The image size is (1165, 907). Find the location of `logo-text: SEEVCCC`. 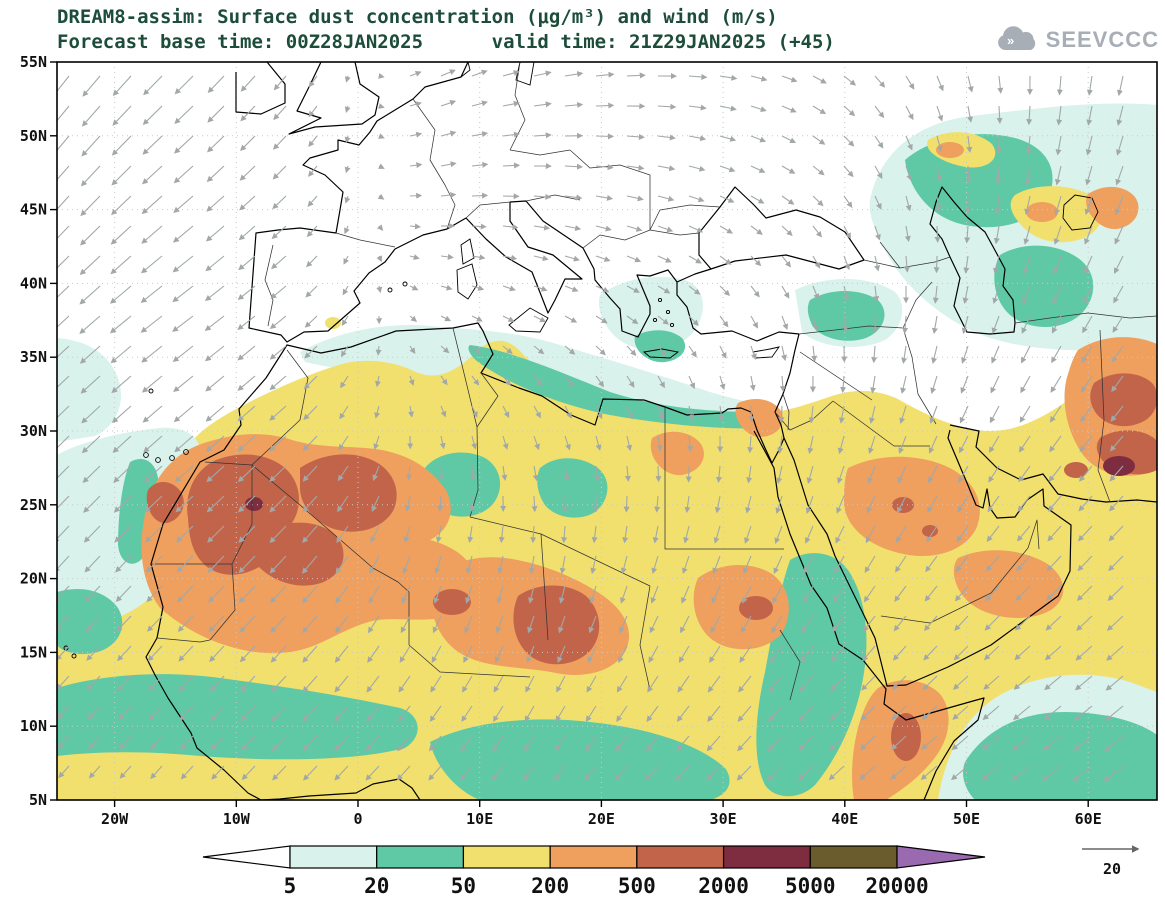

logo-text: SEEVCCC is located at coordinates (1102, 39).